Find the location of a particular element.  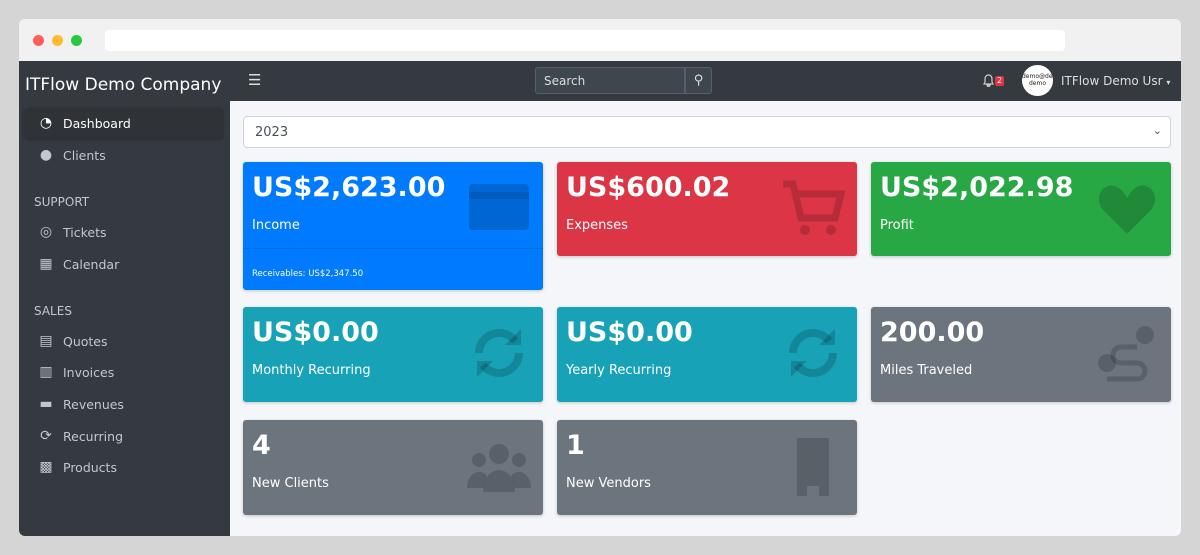

caret-down-icon: ▾ is located at coordinates (1168, 82).